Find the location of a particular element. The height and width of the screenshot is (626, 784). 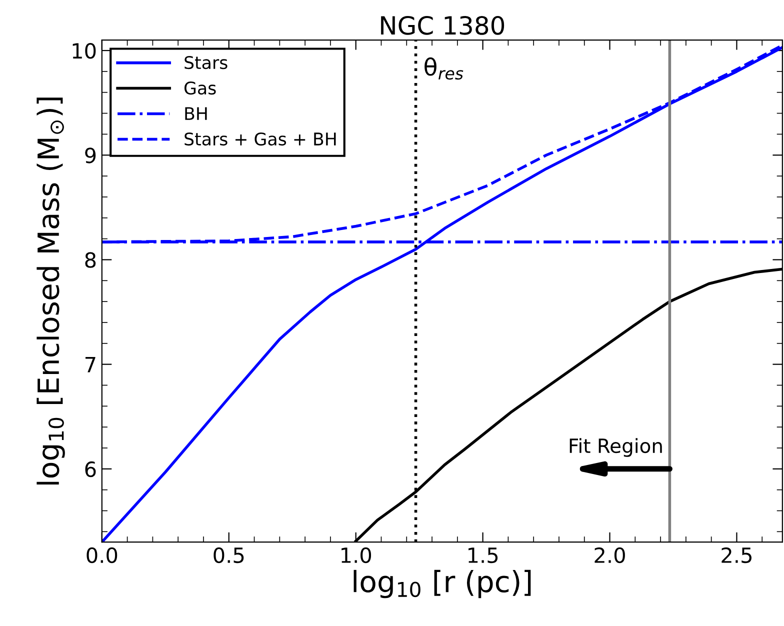

legend-label: Gas is located at coordinates (200, 88).